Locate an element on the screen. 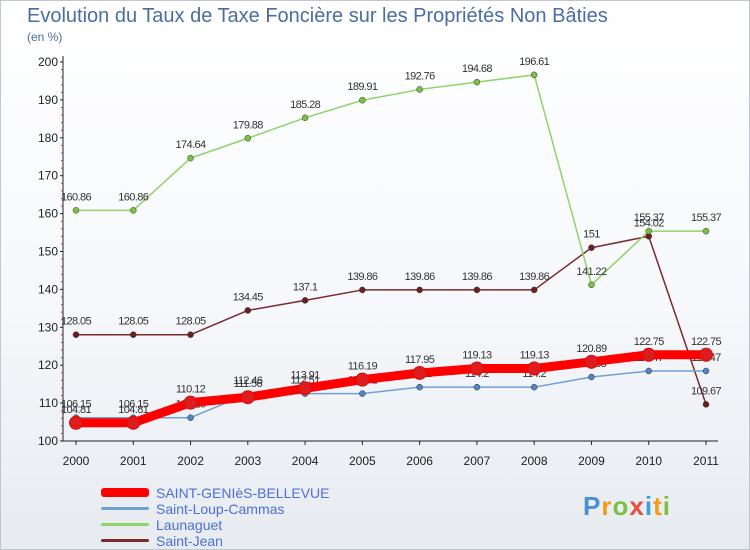 Image resolution: width=750 pixels, height=550 pixels. data-label: 154.02 is located at coordinates (649, 223).